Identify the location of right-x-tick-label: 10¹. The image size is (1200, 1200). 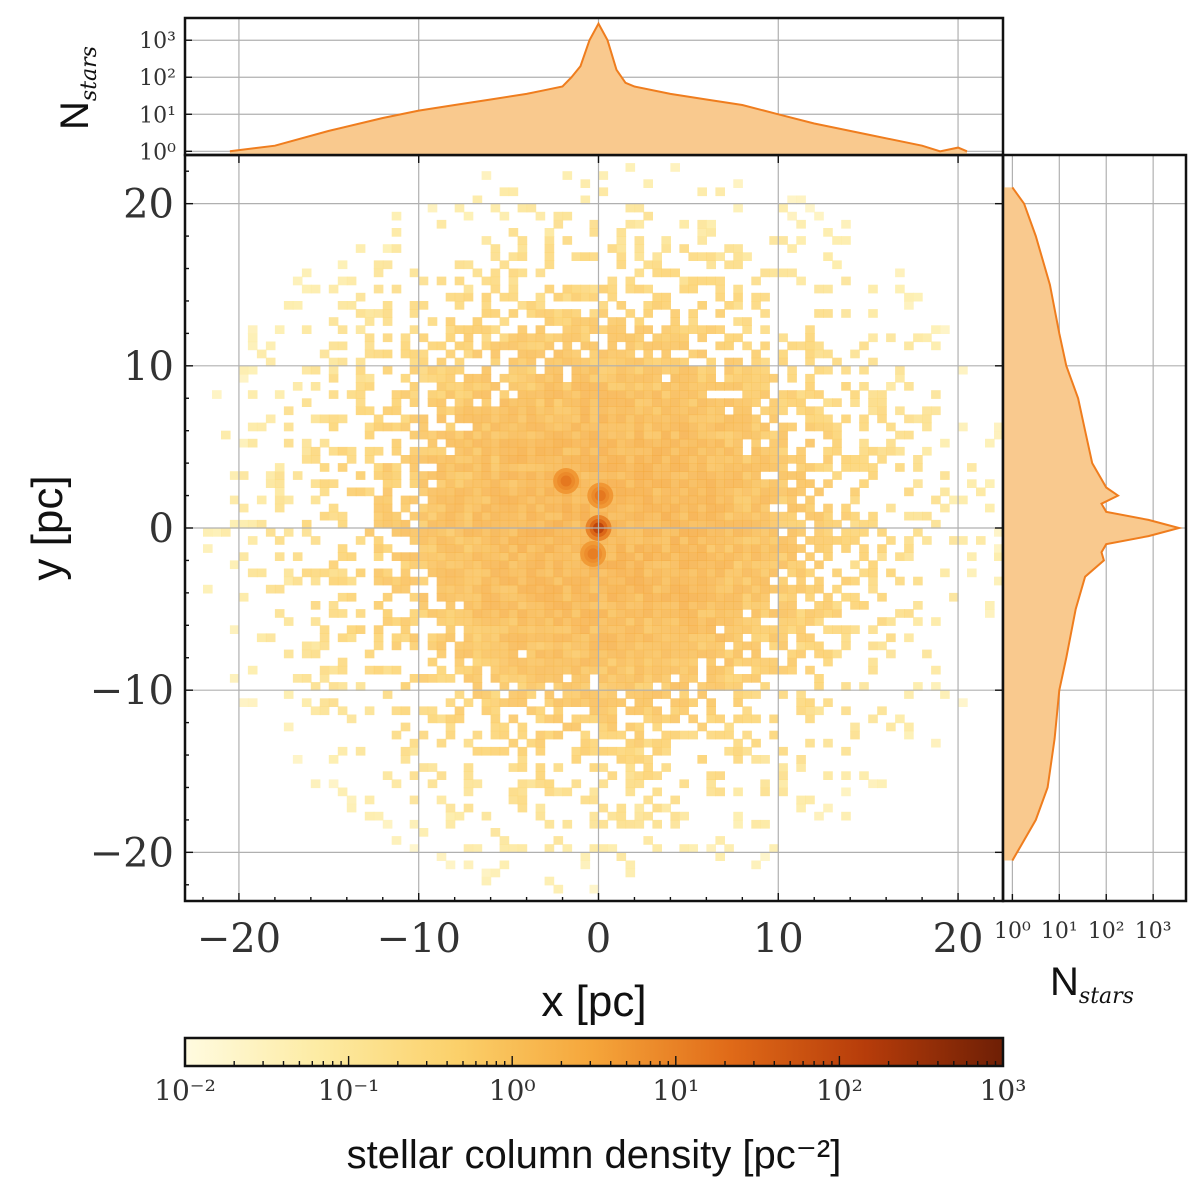
(1059, 931).